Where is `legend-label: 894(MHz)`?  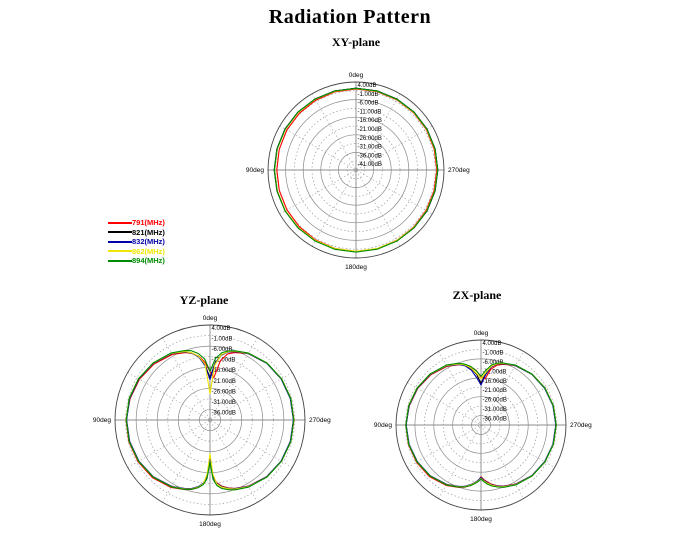
legend-label: 894(MHz) is located at coordinates (148, 261).